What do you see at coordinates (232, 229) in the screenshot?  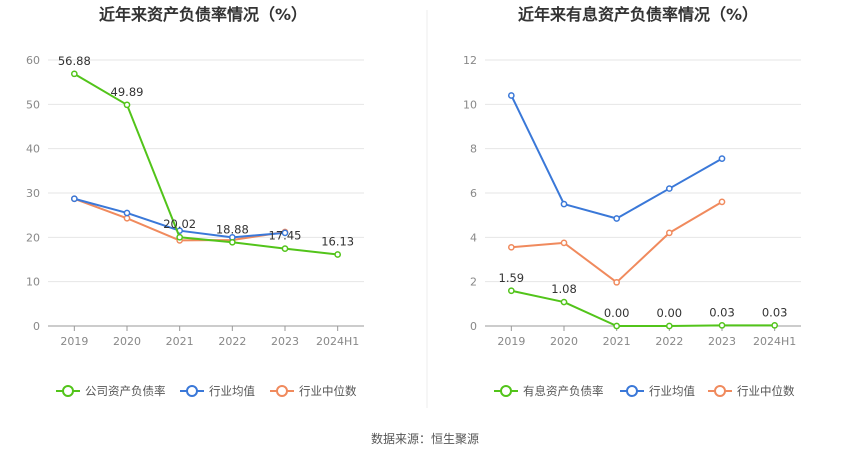 I see `data-label: 18.88` at bounding box center [232, 229].